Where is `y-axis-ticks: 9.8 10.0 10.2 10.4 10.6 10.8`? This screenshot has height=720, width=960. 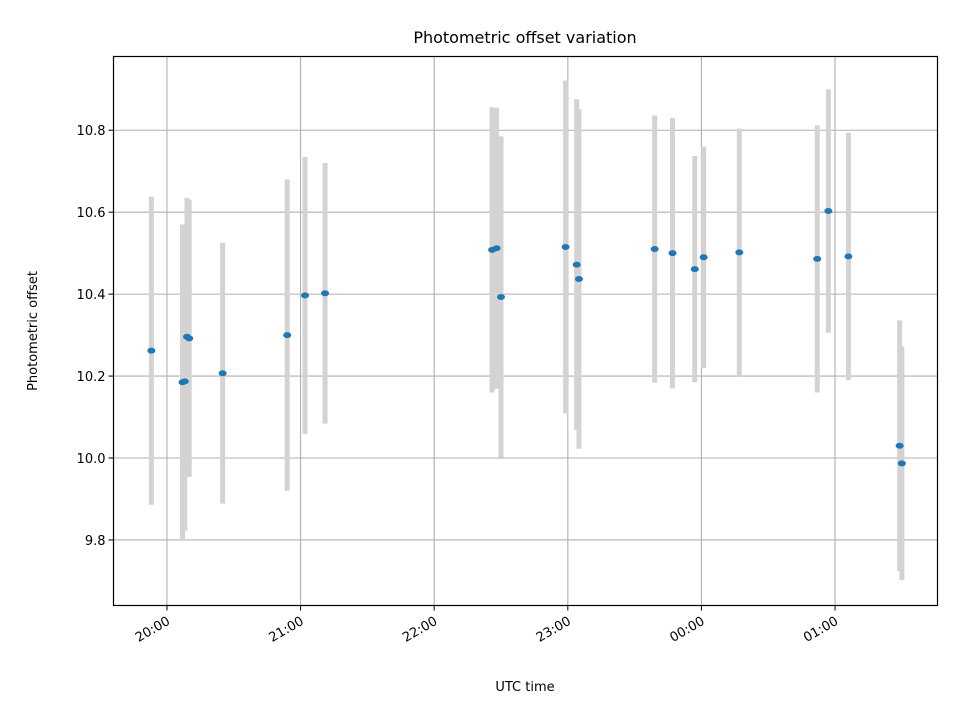 y-axis-ticks: 9.8 10.0 10.2 10.4 10.6 10.8 is located at coordinates (95, 336).